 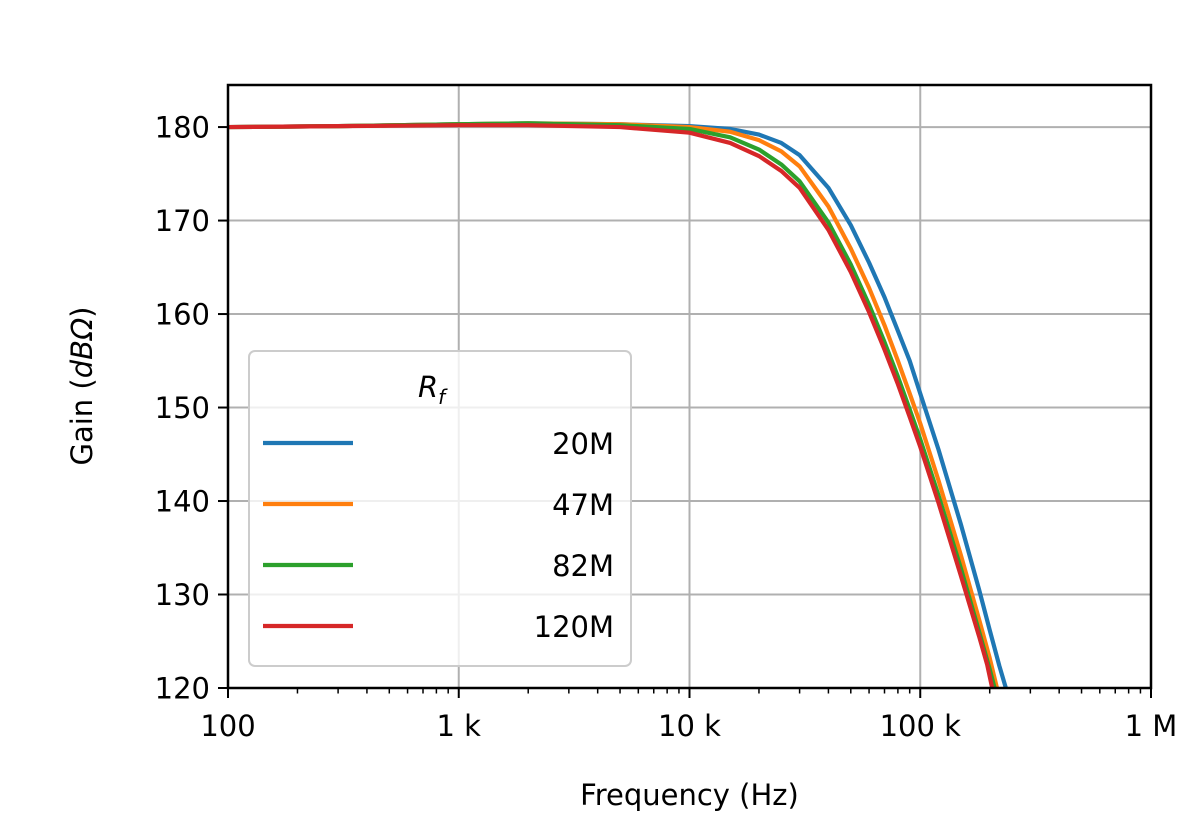 I want to click on y-tick-label: 140, so click(x=182, y=502).